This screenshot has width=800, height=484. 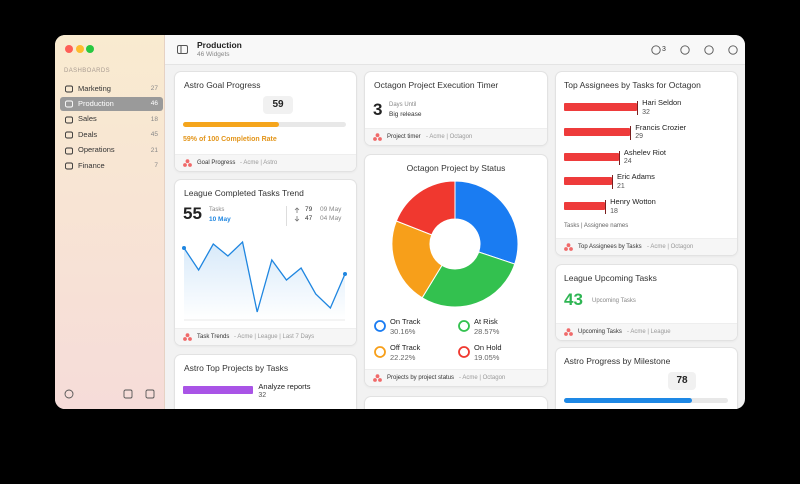 What do you see at coordinates (309, 218) in the screenshot?
I see `low-value: 47` at bounding box center [309, 218].